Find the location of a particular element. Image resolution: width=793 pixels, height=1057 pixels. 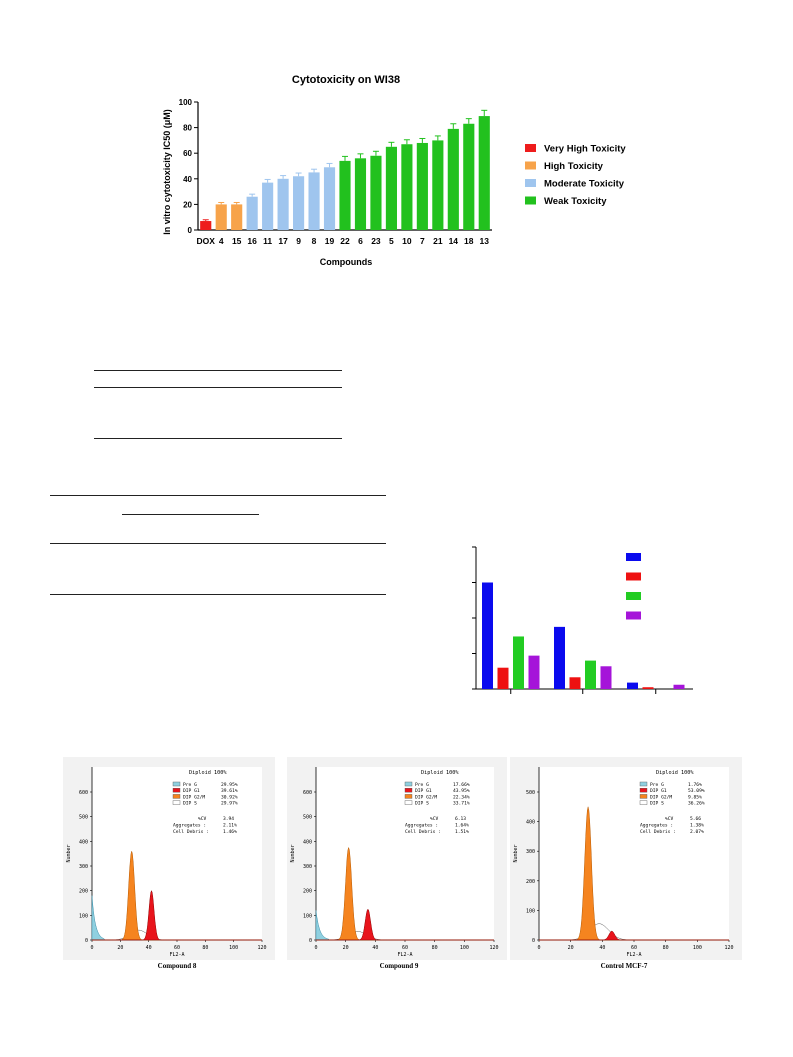

histogram-caption: Compound 9 is located at coordinates (399, 966).